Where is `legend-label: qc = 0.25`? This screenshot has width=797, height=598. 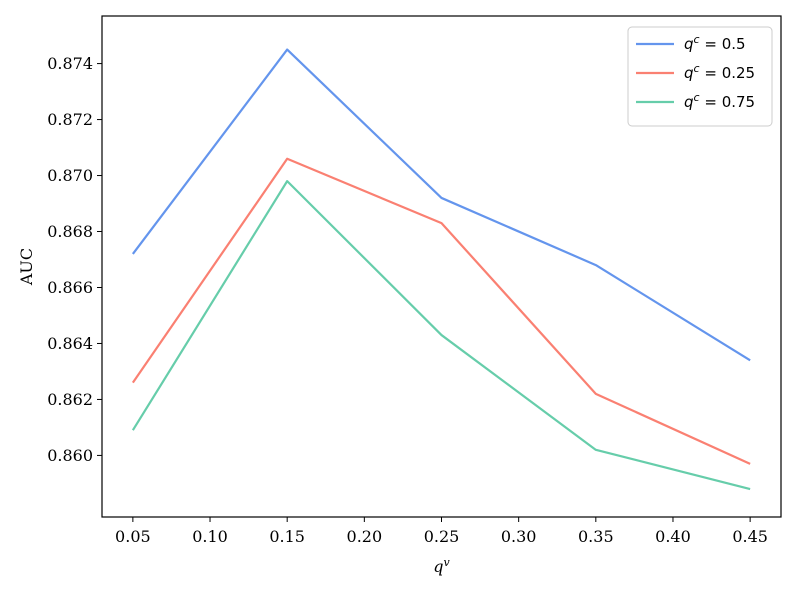 legend-label: qc = 0.25 is located at coordinates (719, 72).